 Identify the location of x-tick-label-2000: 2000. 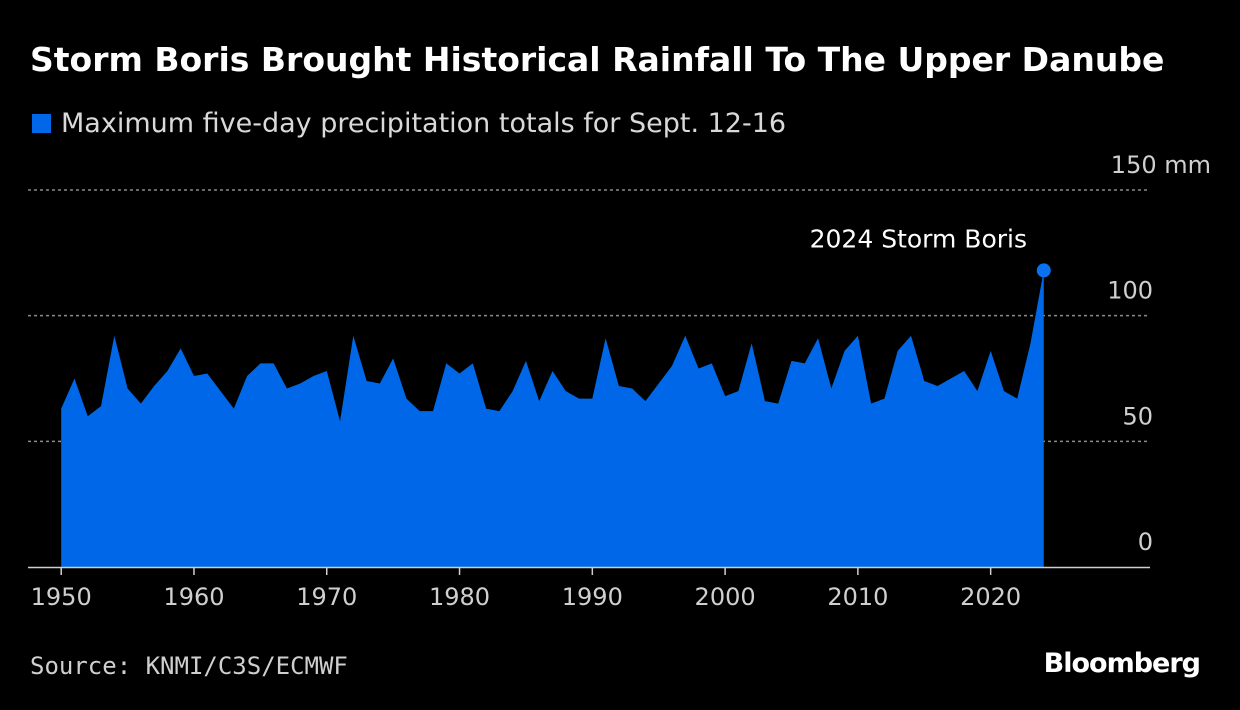
(725, 597).